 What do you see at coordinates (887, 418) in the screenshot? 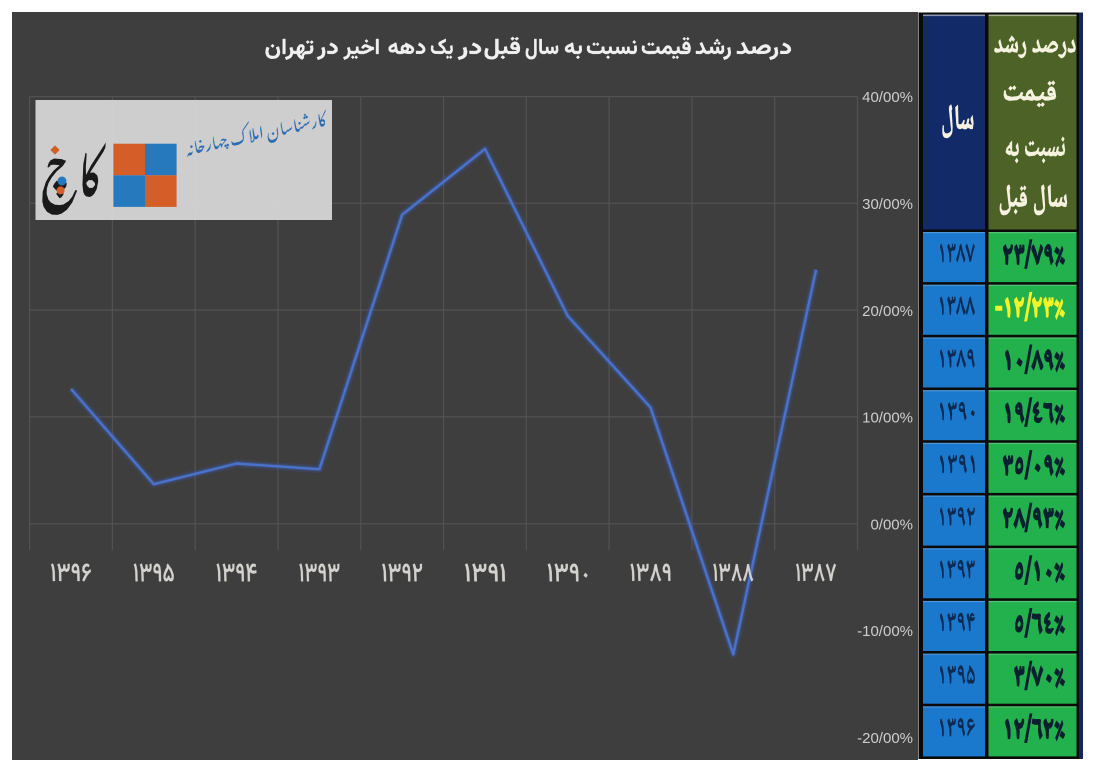
I see `svg-text: 10/00%` at bounding box center [887, 418].